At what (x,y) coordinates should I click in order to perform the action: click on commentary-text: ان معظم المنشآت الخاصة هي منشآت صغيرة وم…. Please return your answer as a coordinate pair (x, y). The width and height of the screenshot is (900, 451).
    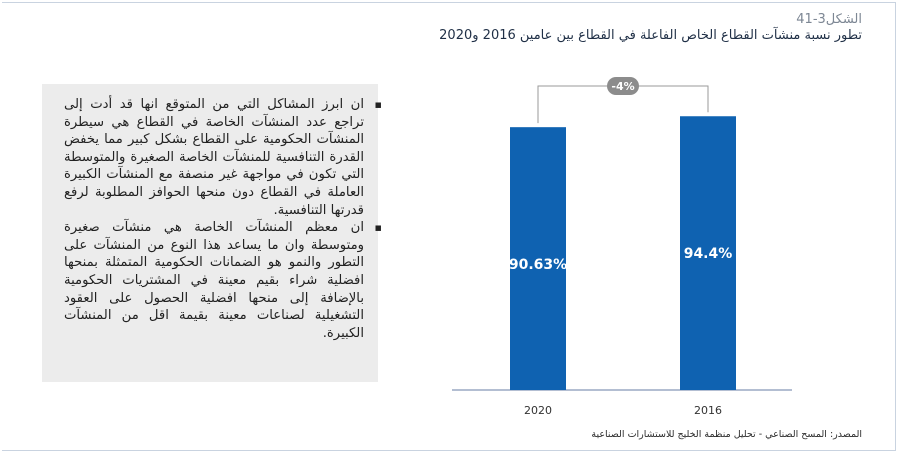
    Looking at the image, I should click on (214, 280).